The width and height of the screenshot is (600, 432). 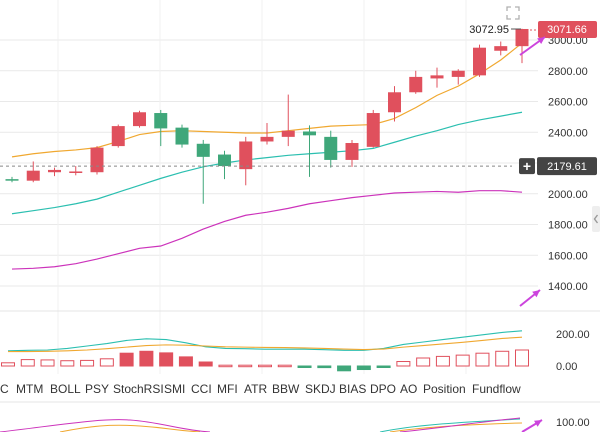 I want to click on tab-skdj: SKDJ, so click(x=320, y=389).